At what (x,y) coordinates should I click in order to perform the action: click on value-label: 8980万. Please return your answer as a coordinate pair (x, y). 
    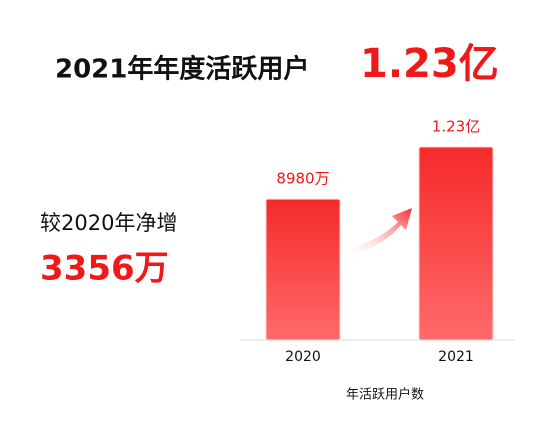
    Looking at the image, I should click on (302, 179).